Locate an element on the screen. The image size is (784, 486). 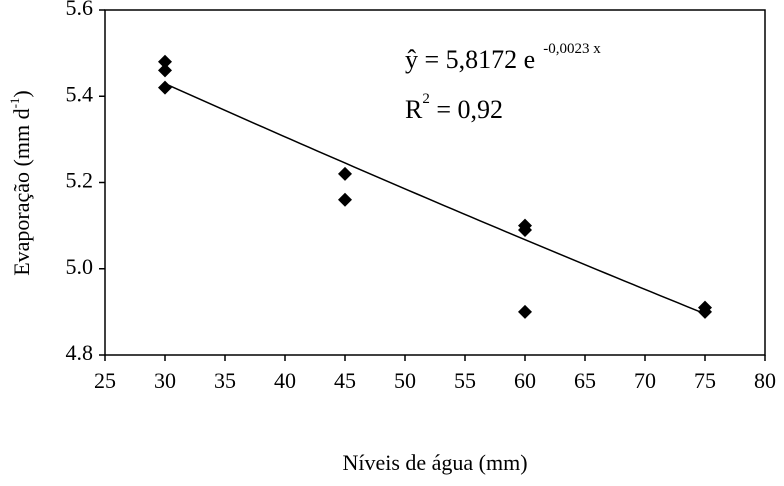
y-tick-label: 5.6 is located at coordinates (80, 10).